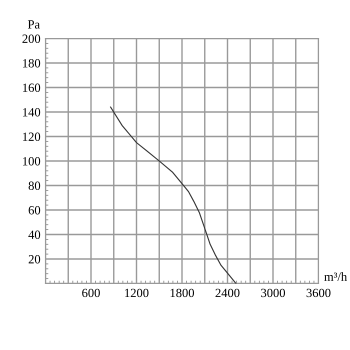 This screenshot has height=350, width=350. I want to click on y-tick-label: 60, so click(34, 210).